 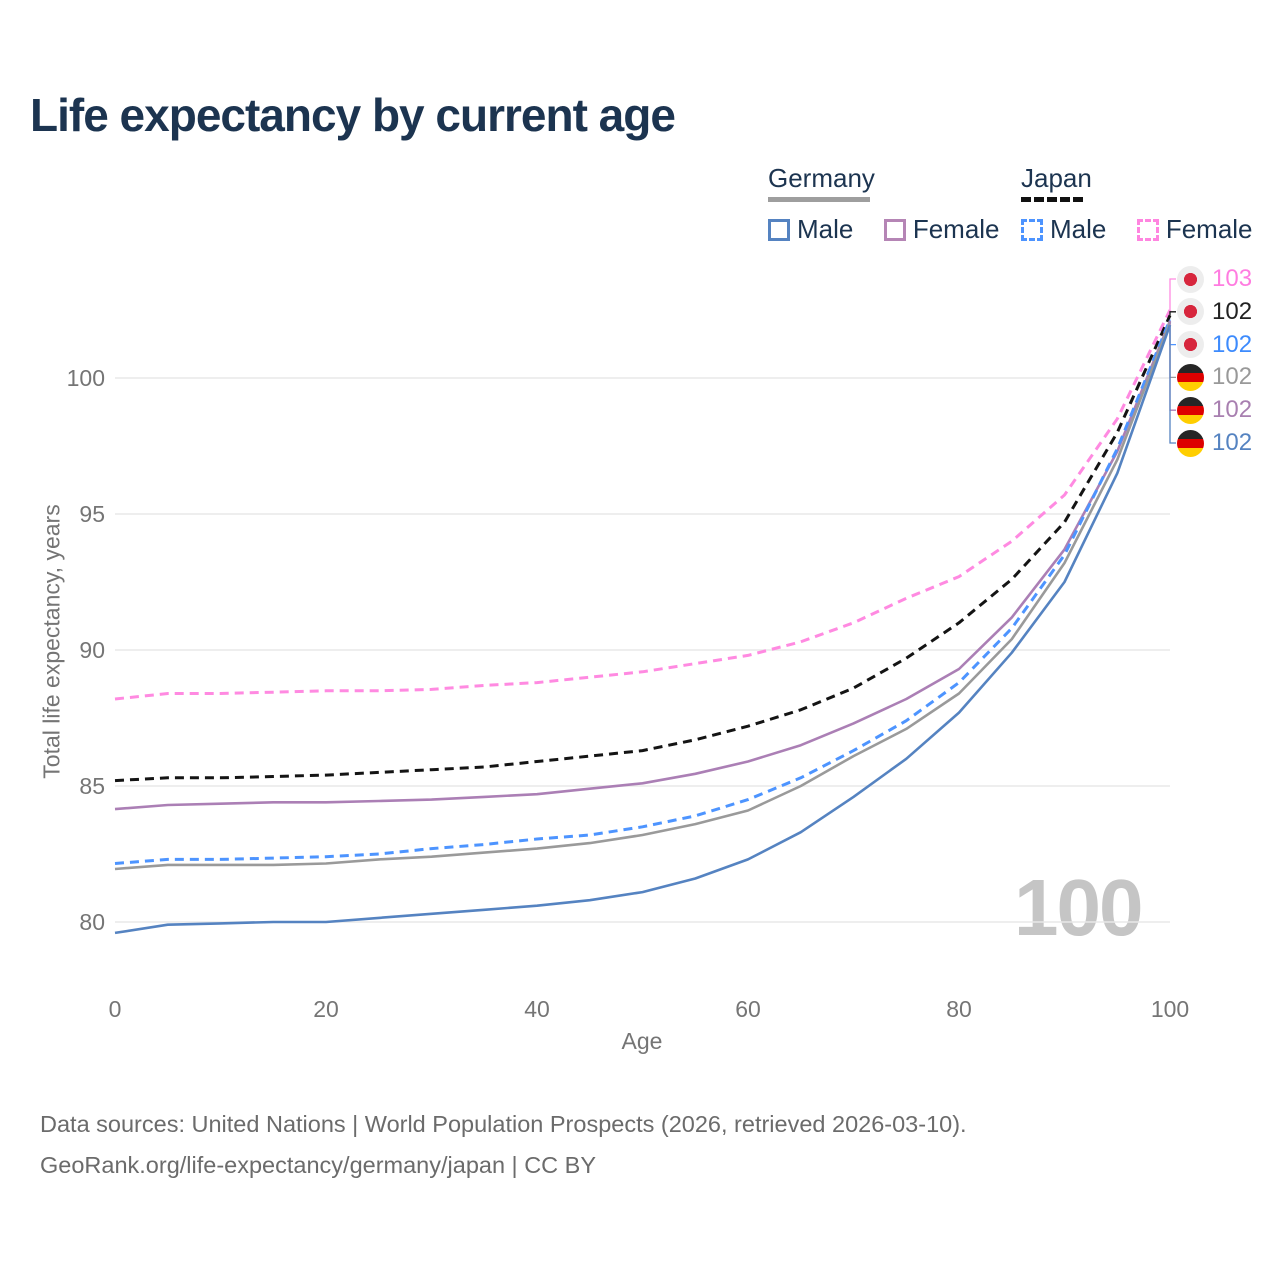 I want to click on legend-item-japan-male: Male, so click(x=1063, y=229).